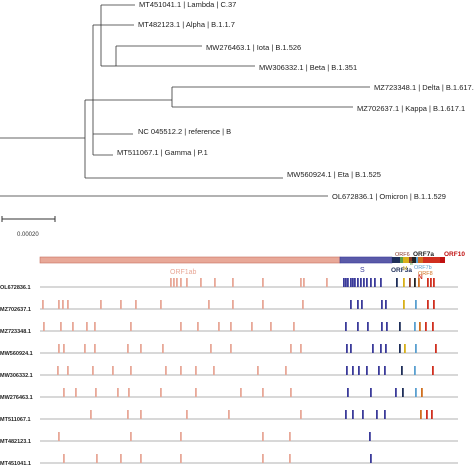  What do you see at coordinates (389, 196) in the screenshot?
I see `leaf-label-omicron: OL672836.1 | Omicron | B.1.1.529` at bounding box center [389, 196].